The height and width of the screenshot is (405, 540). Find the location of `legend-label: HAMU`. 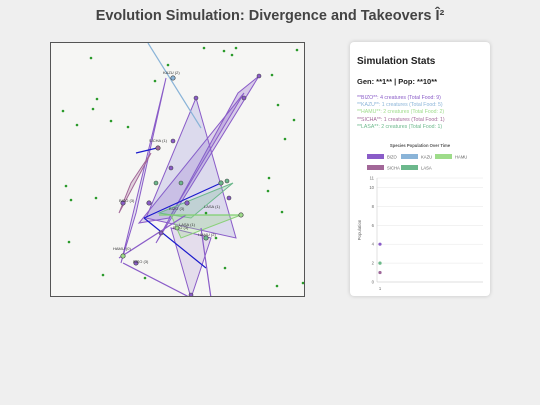

legend-label: HAMU is located at coordinates (461, 156).